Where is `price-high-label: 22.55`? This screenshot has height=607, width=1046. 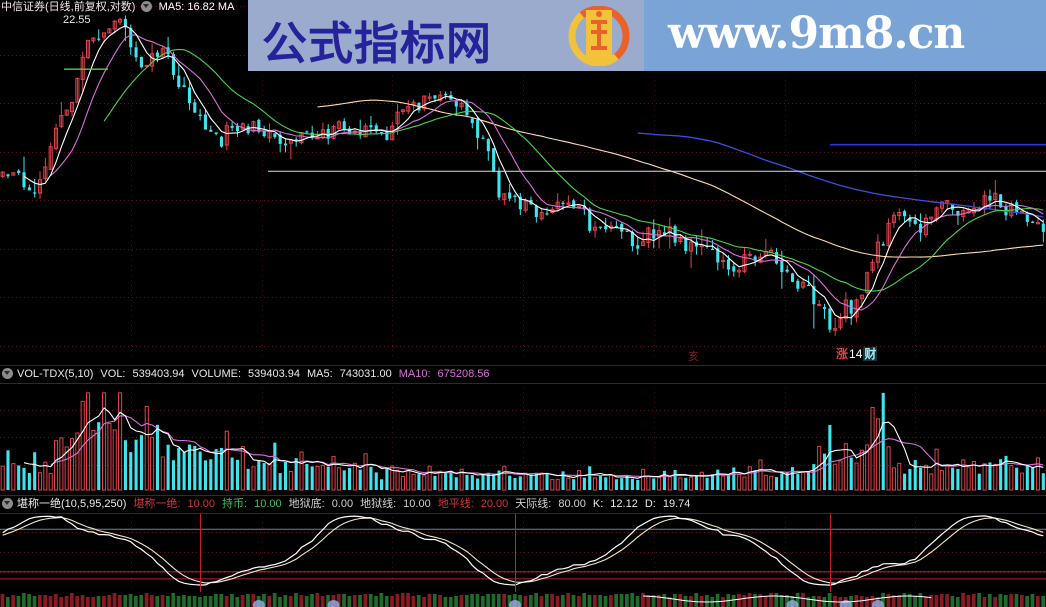
price-high-label: 22.55 is located at coordinates (77, 20).